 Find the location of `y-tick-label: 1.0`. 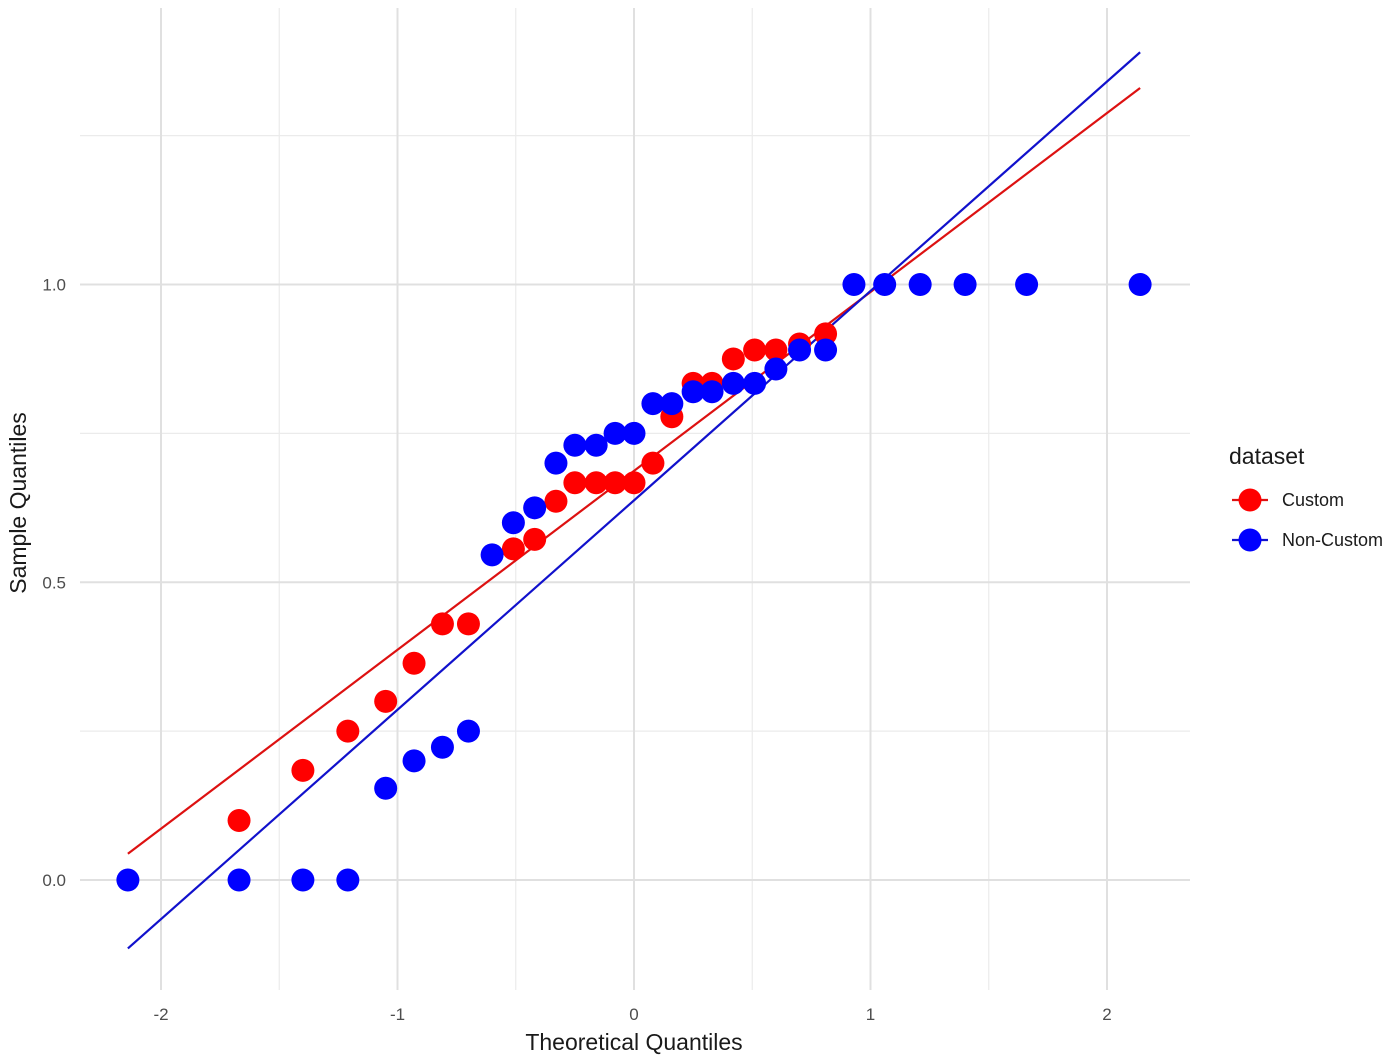

y-tick-label: 1.0 is located at coordinates (54, 285).